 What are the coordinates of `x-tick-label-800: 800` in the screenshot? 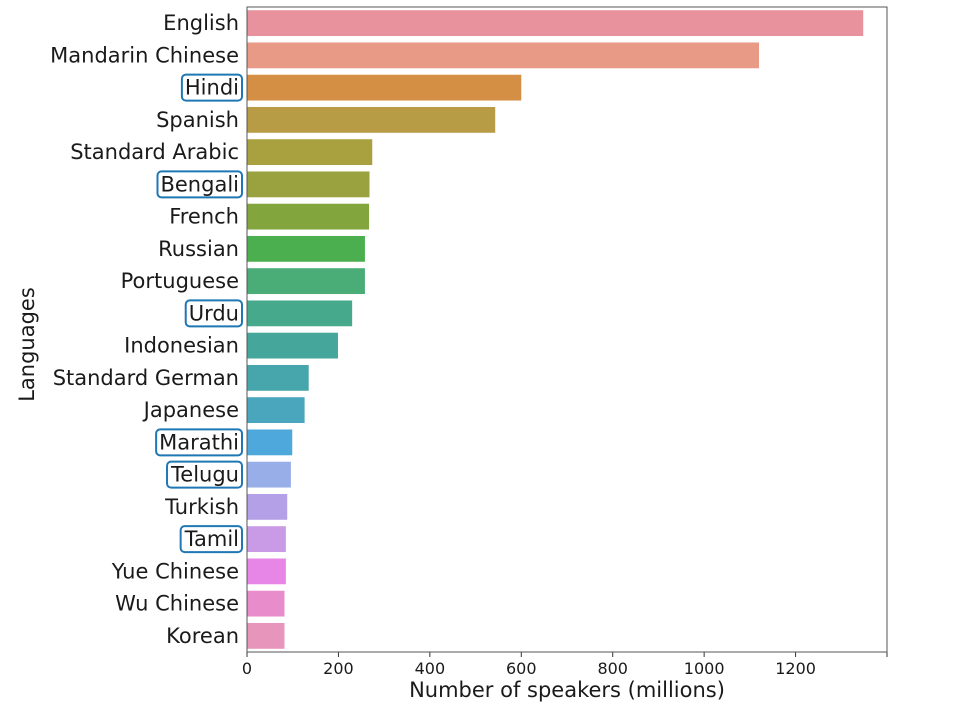 It's located at (612, 668).